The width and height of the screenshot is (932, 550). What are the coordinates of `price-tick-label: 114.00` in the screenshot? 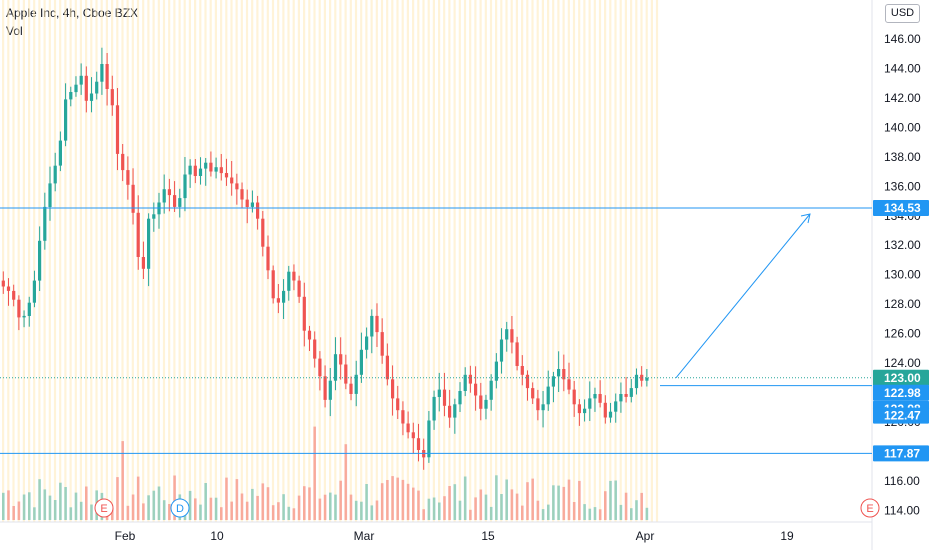 It's located at (902, 510).